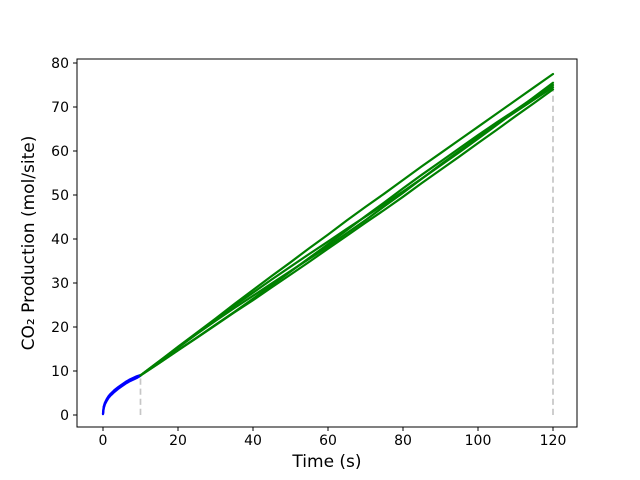 This screenshot has height=480, width=640. I want to click on x-tick-label: 100, so click(478, 441).